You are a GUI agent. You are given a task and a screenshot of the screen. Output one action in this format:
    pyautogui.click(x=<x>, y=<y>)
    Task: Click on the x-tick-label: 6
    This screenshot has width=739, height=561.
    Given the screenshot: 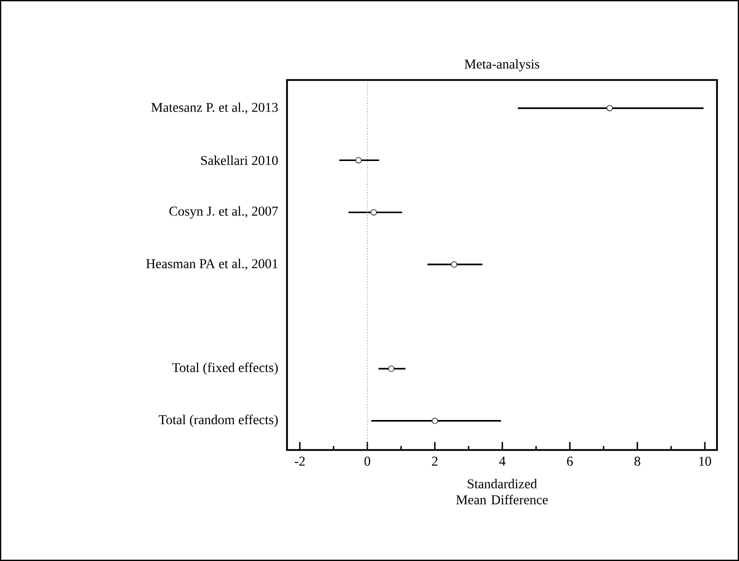 What is the action you would take?
    pyautogui.click(x=570, y=461)
    